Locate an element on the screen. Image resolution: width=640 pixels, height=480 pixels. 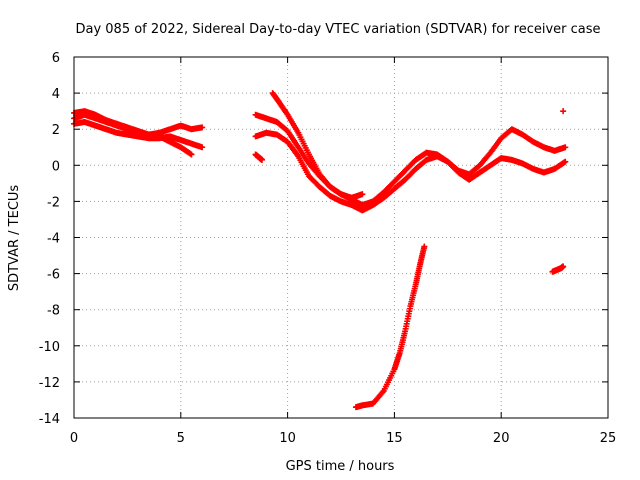
y-tick-label: -8 is located at coordinates (53, 311).